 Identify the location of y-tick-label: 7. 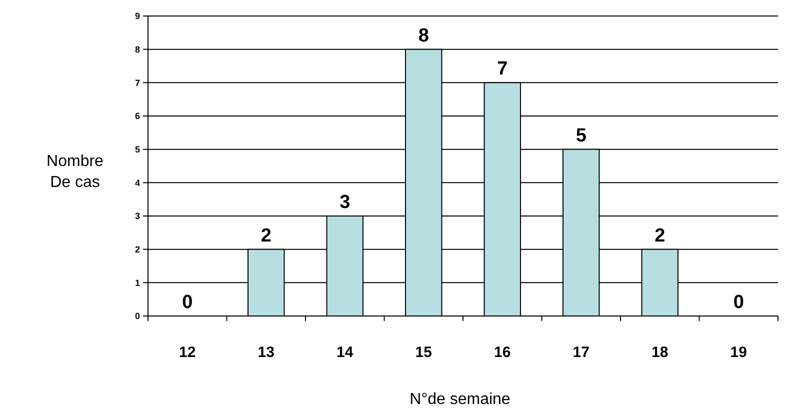
(137, 83).